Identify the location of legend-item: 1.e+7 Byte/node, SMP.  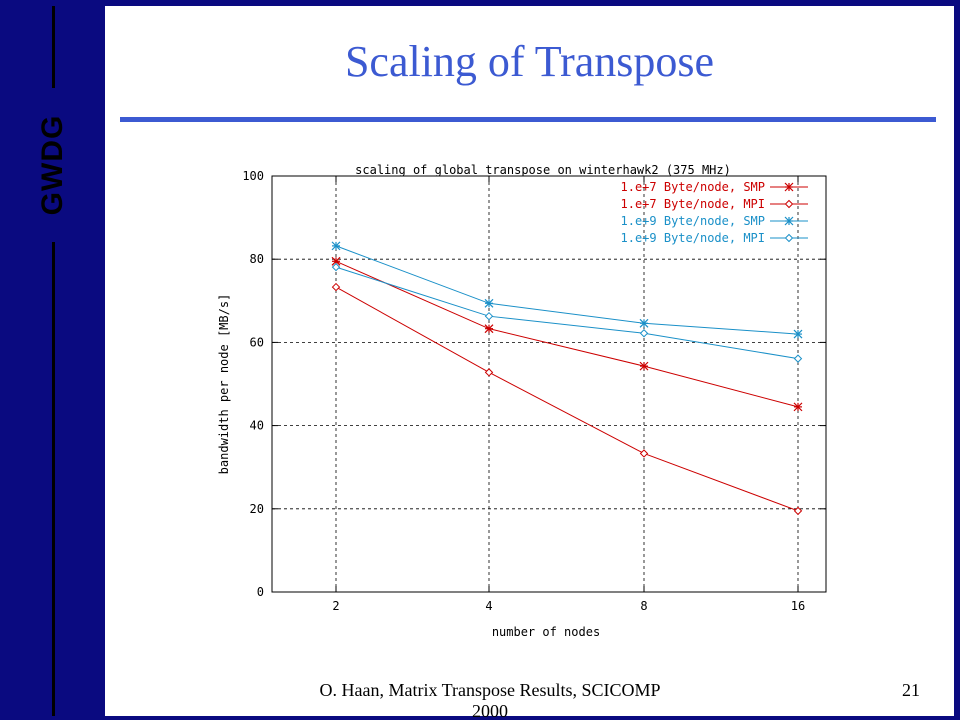
(714, 187).